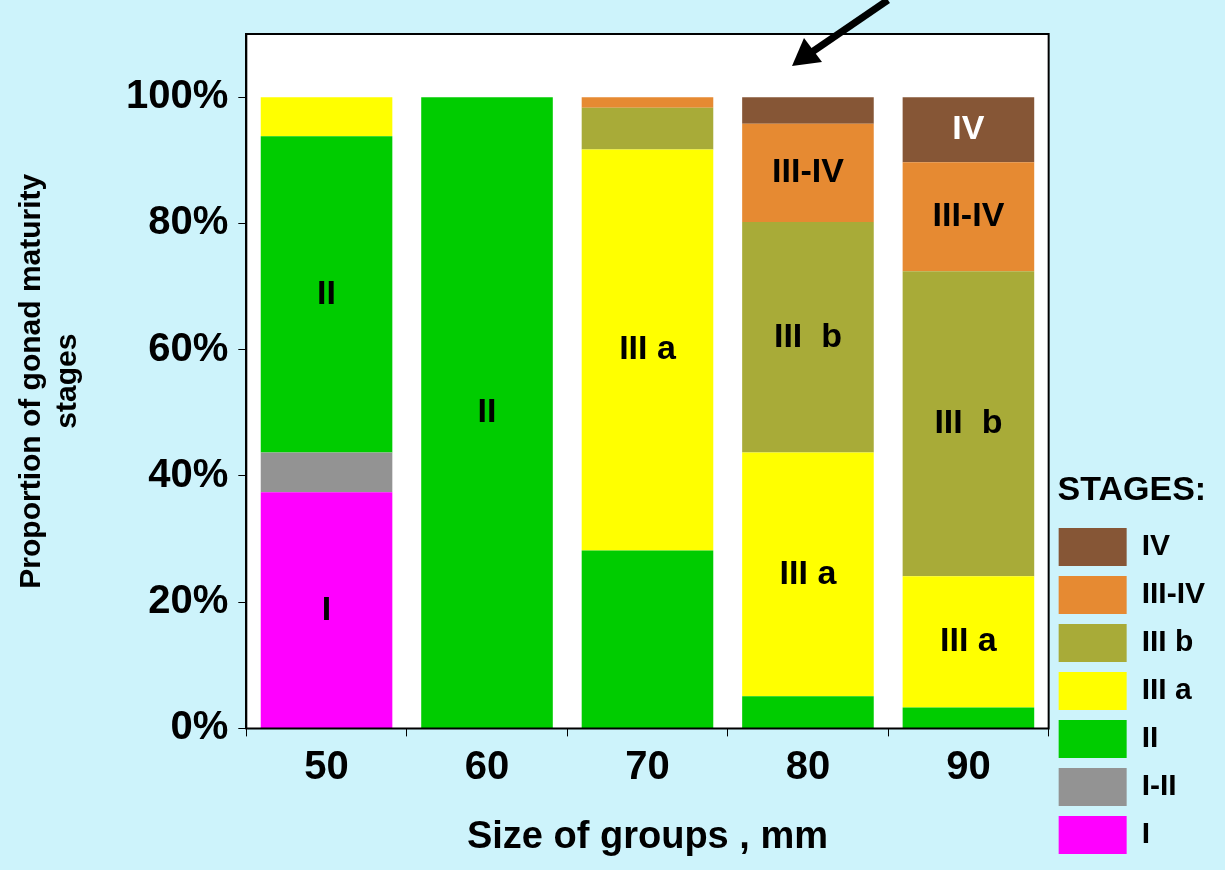 Image resolution: width=1225 pixels, height=870 pixels. I want to click on y-tick-label: 20%, so click(188, 599).